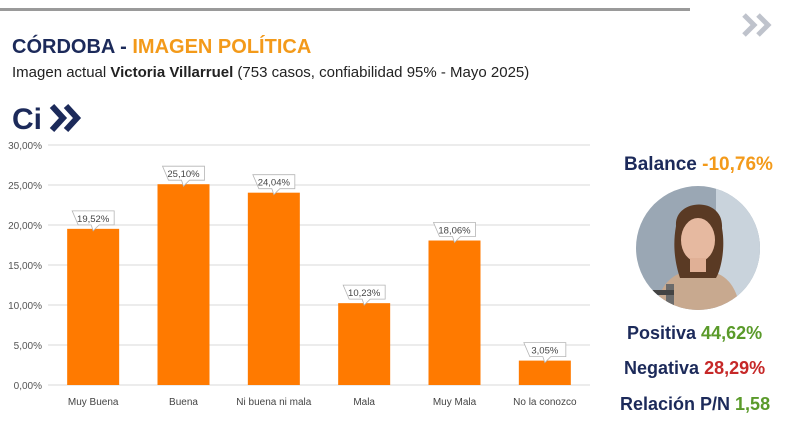 The width and height of the screenshot is (800, 430). What do you see at coordinates (273, 402) in the screenshot?
I see `x-tick-label: Ni buena ni mala` at bounding box center [273, 402].